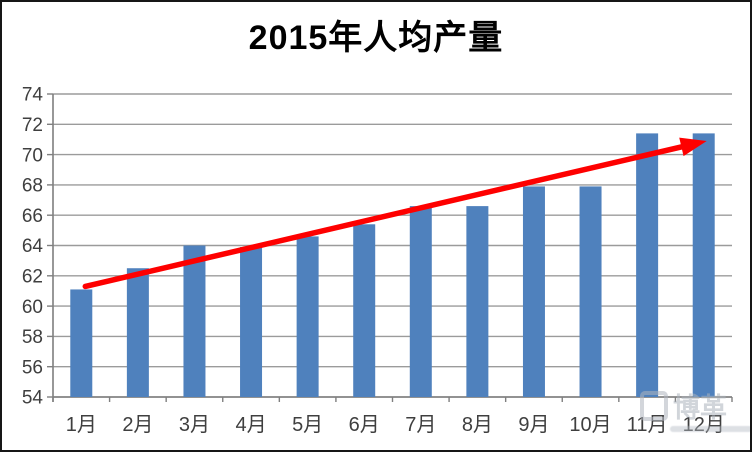 The image size is (752, 452). I want to click on x-tick-label: 9月, so click(533, 425).